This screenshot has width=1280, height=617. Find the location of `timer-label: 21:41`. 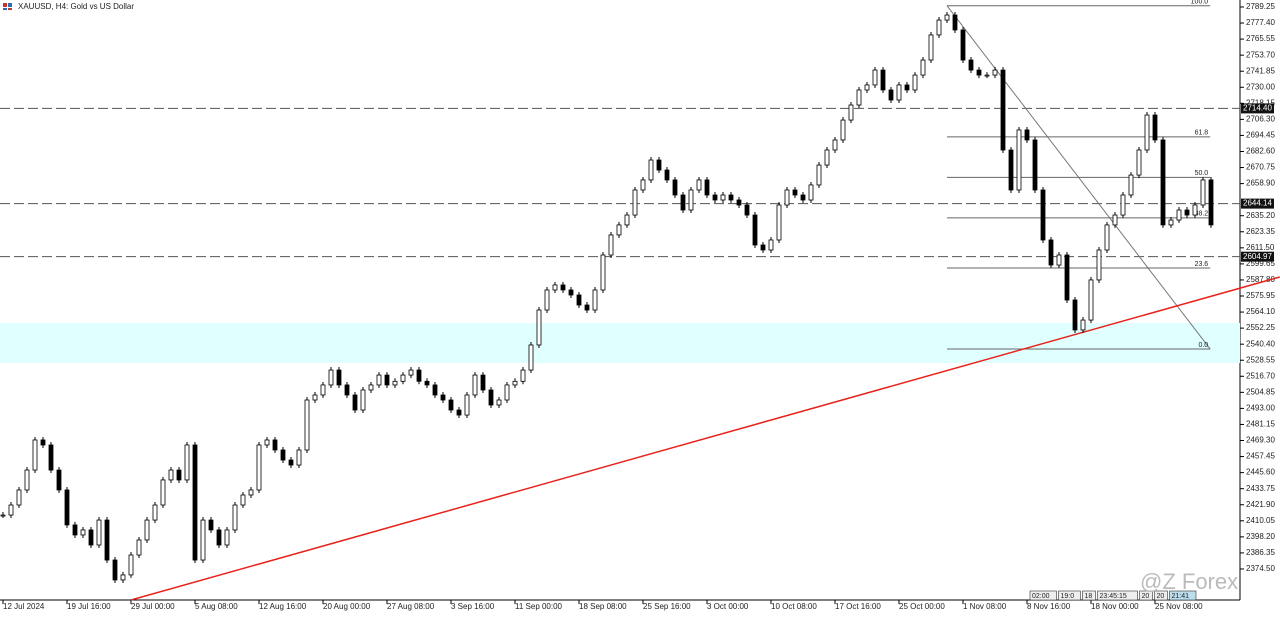

timer-label: 21:41 is located at coordinates (1181, 596).